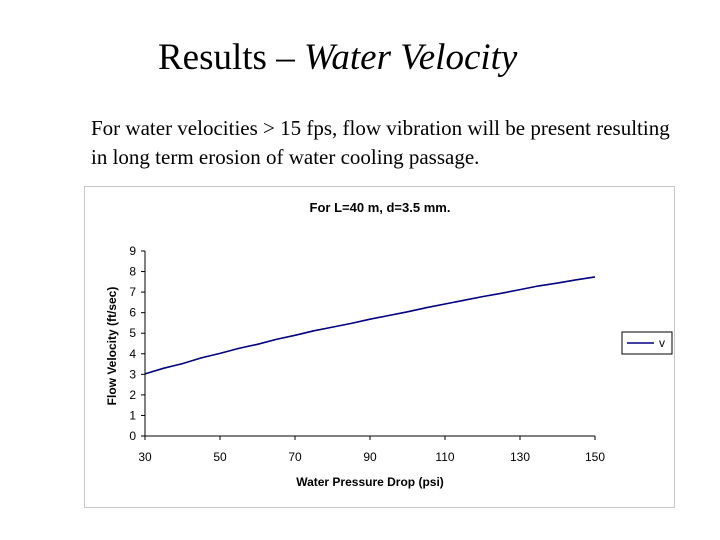 This screenshot has height=540, width=720. Describe the element at coordinates (132, 395) in the screenshot. I see `y-tick-label: 2` at that location.